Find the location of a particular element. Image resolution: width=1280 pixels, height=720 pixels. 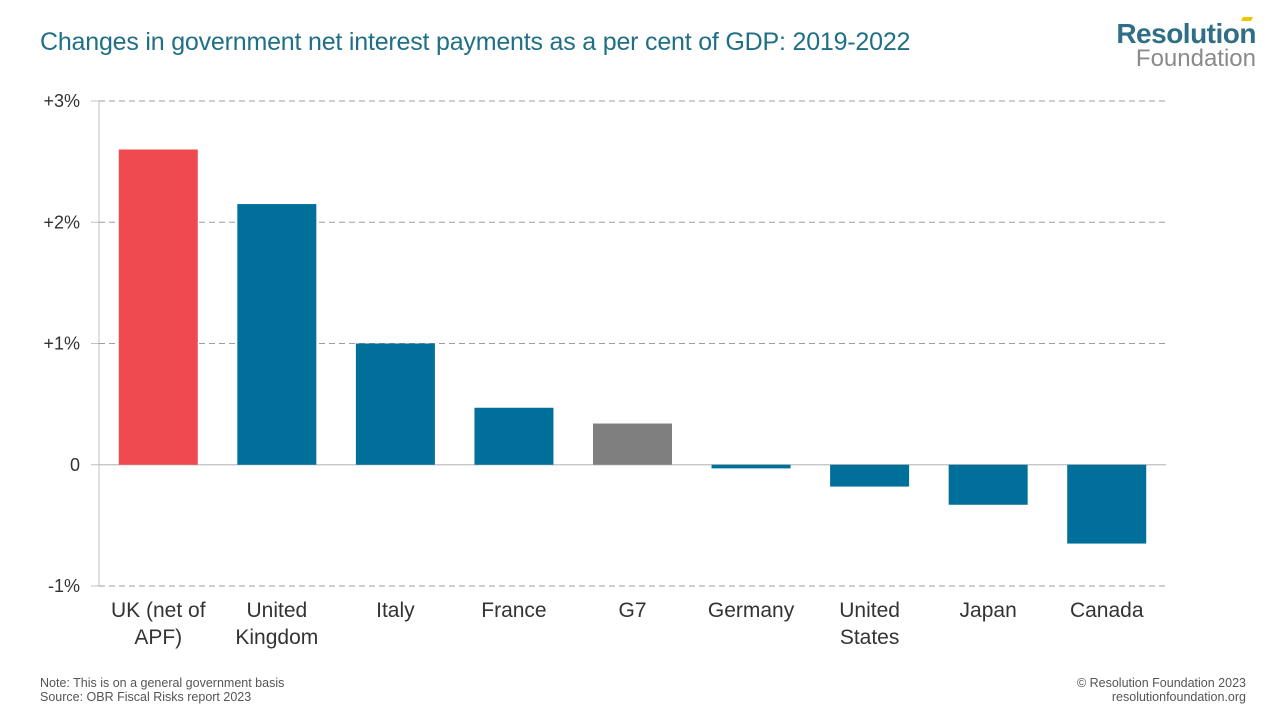

x-tick-label-line: G7 is located at coordinates (632, 610).